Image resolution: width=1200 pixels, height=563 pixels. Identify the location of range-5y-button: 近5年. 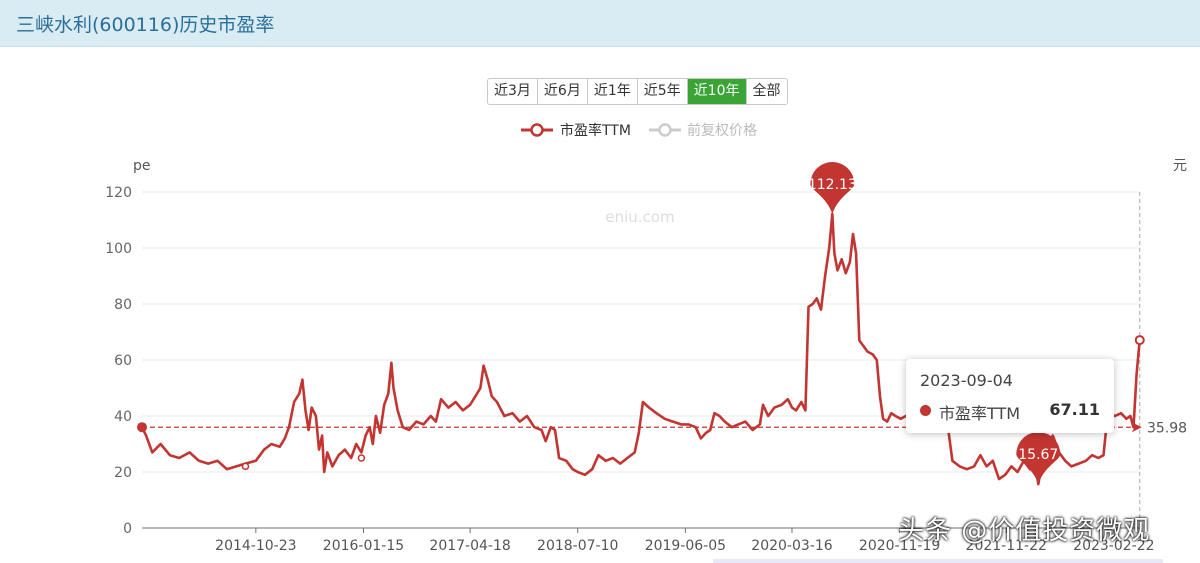
(662, 91).